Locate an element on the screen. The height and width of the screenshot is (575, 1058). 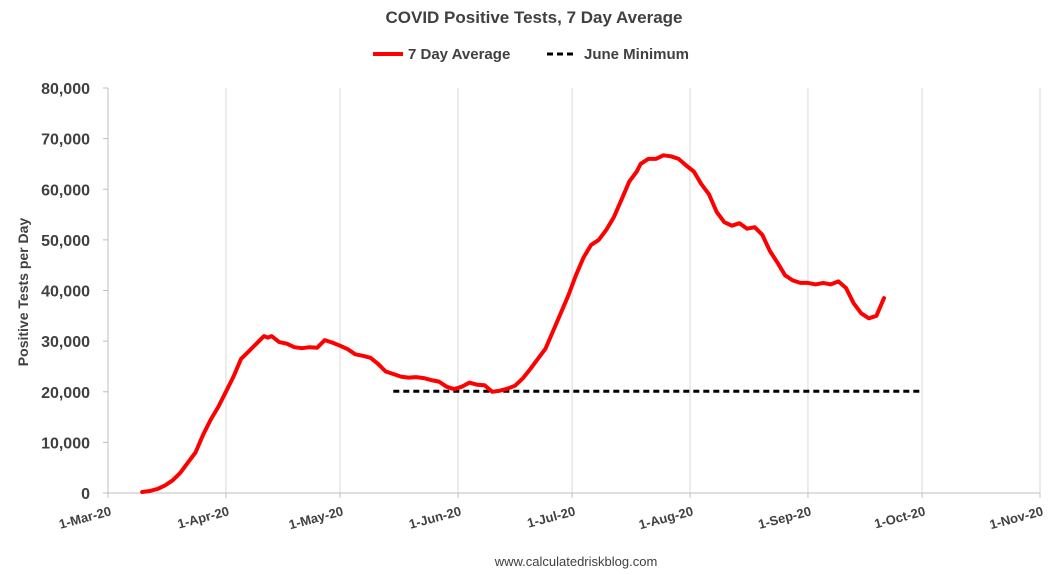
legend: 7 Day Average June Minimum is located at coordinates (531, 54).